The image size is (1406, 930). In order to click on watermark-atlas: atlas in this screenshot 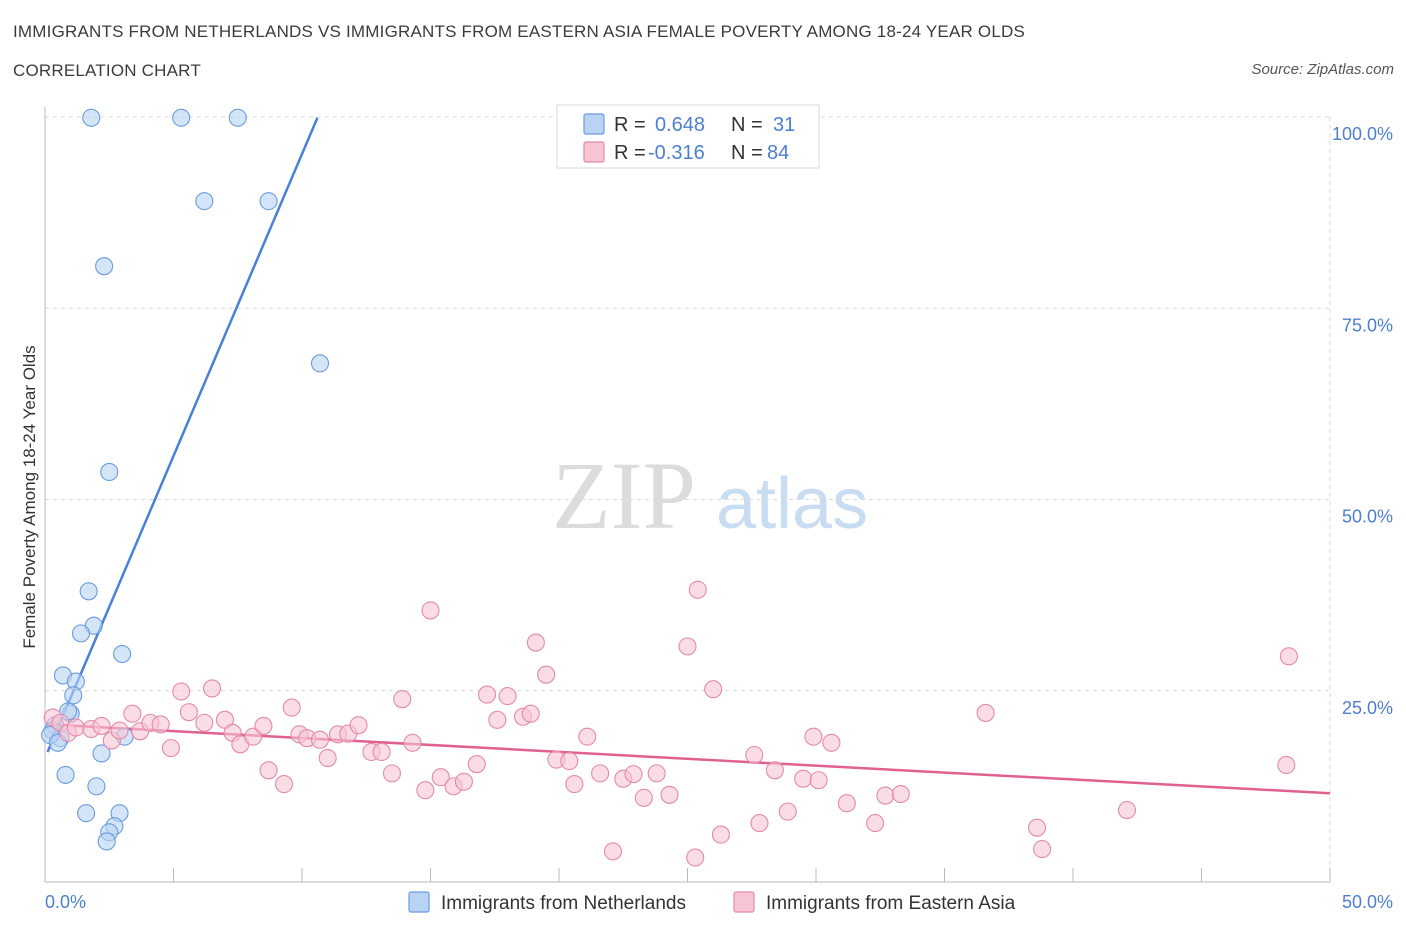, I will do `click(792, 504)`.